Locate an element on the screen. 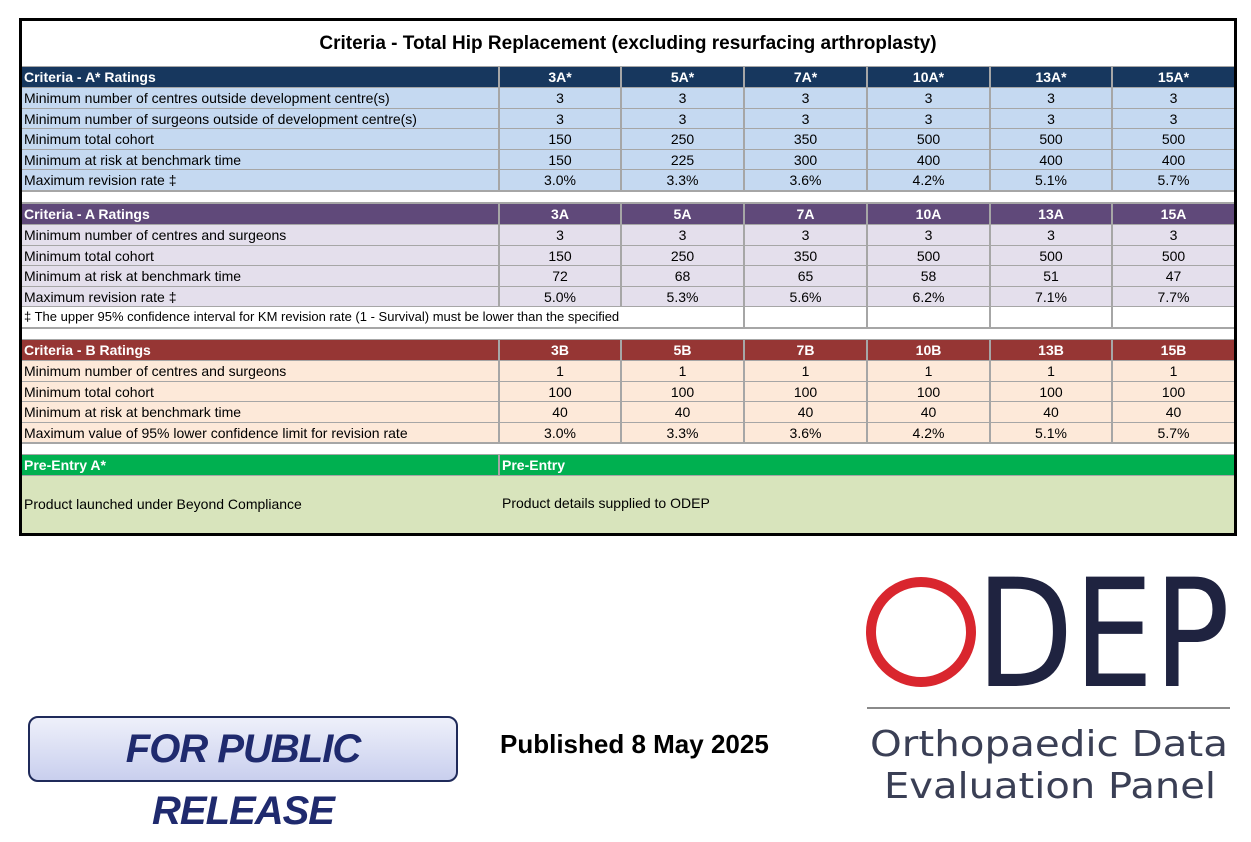 The height and width of the screenshot is (842, 1251). column-header: 5B is located at coordinates (682, 350).